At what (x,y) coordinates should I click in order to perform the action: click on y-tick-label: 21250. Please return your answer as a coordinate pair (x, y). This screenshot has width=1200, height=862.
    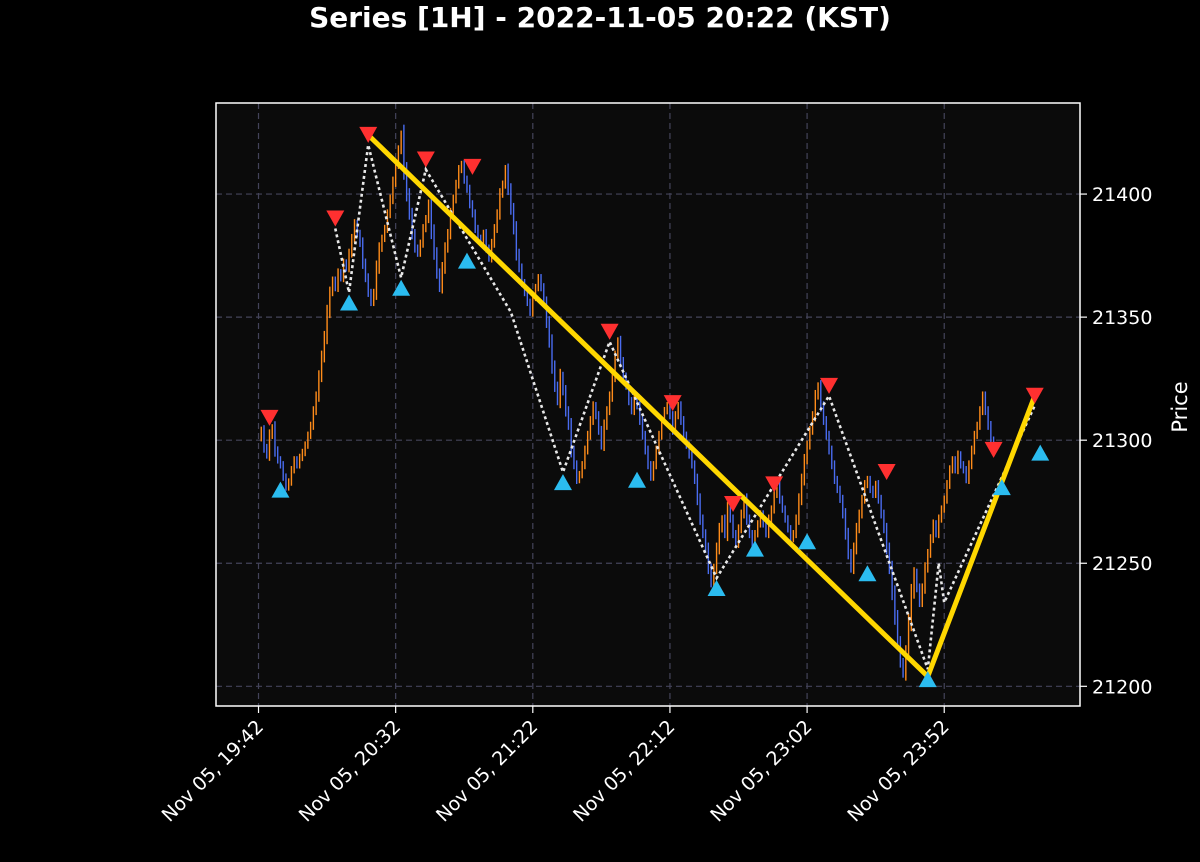
    Looking at the image, I should click on (1122, 564).